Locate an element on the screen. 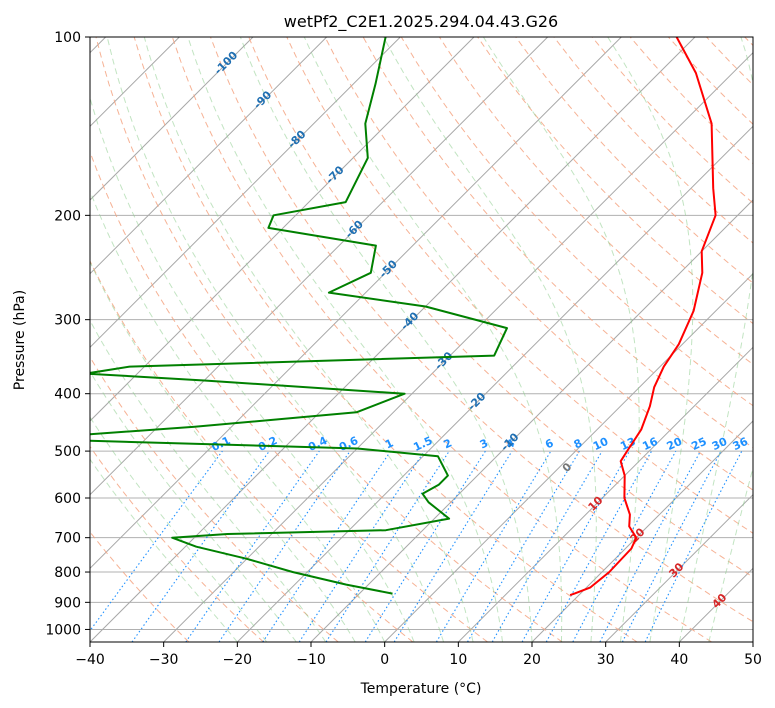  x-axis-ticks: −40 −30 −20 −10 0 10 20 30 40 50 is located at coordinates (418, 655).